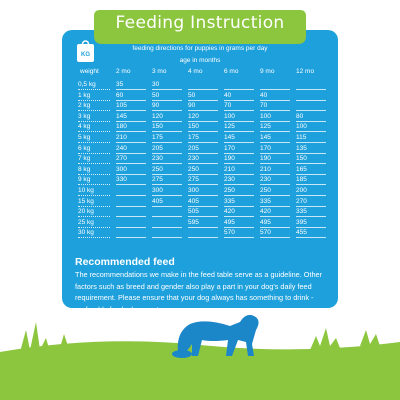 This screenshot has height=400, width=400. Describe the element at coordinates (203, 149) in the screenshot. I see `table-cell: 205` at that location.